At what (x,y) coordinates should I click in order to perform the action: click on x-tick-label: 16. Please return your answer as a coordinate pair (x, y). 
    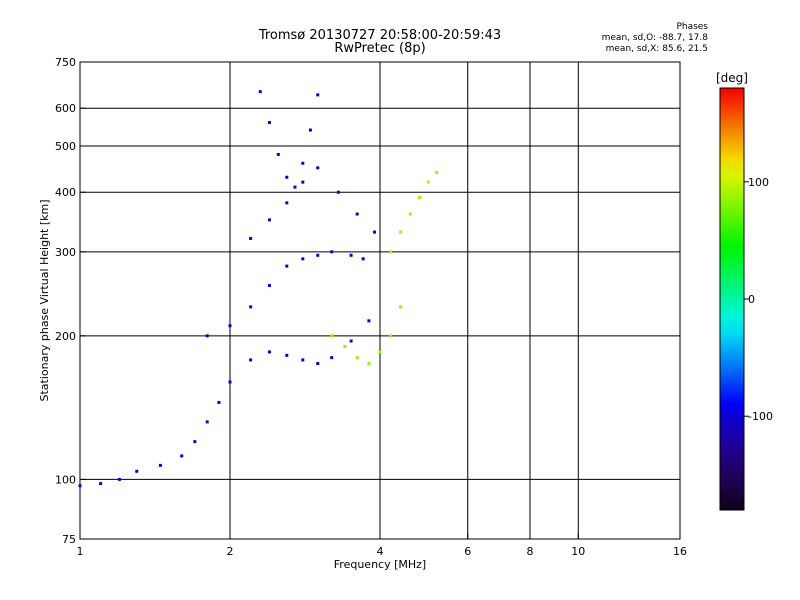
    Looking at the image, I should click on (680, 551).